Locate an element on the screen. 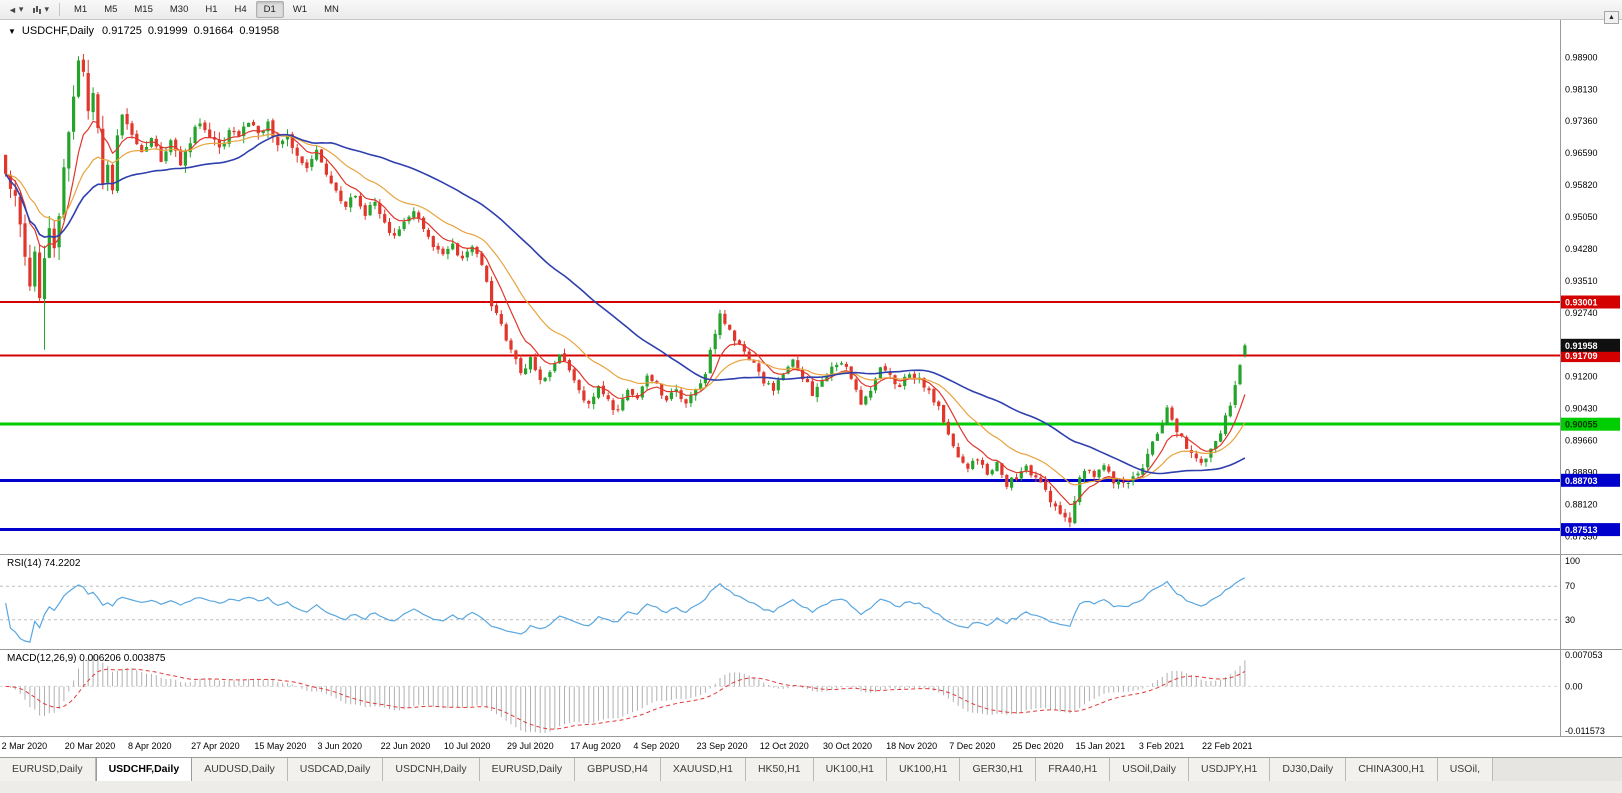  svg-text: 20 Mar 2020 is located at coordinates (90, 746).